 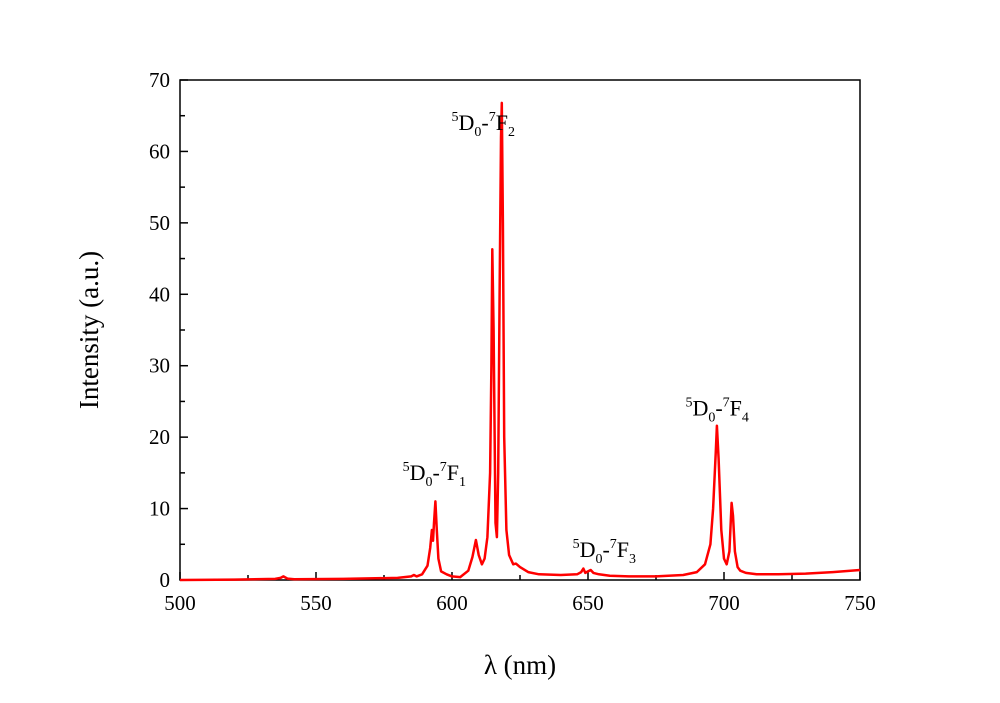 What do you see at coordinates (159, 151) in the screenshot?
I see `y-tick-label: 60` at bounding box center [159, 151].